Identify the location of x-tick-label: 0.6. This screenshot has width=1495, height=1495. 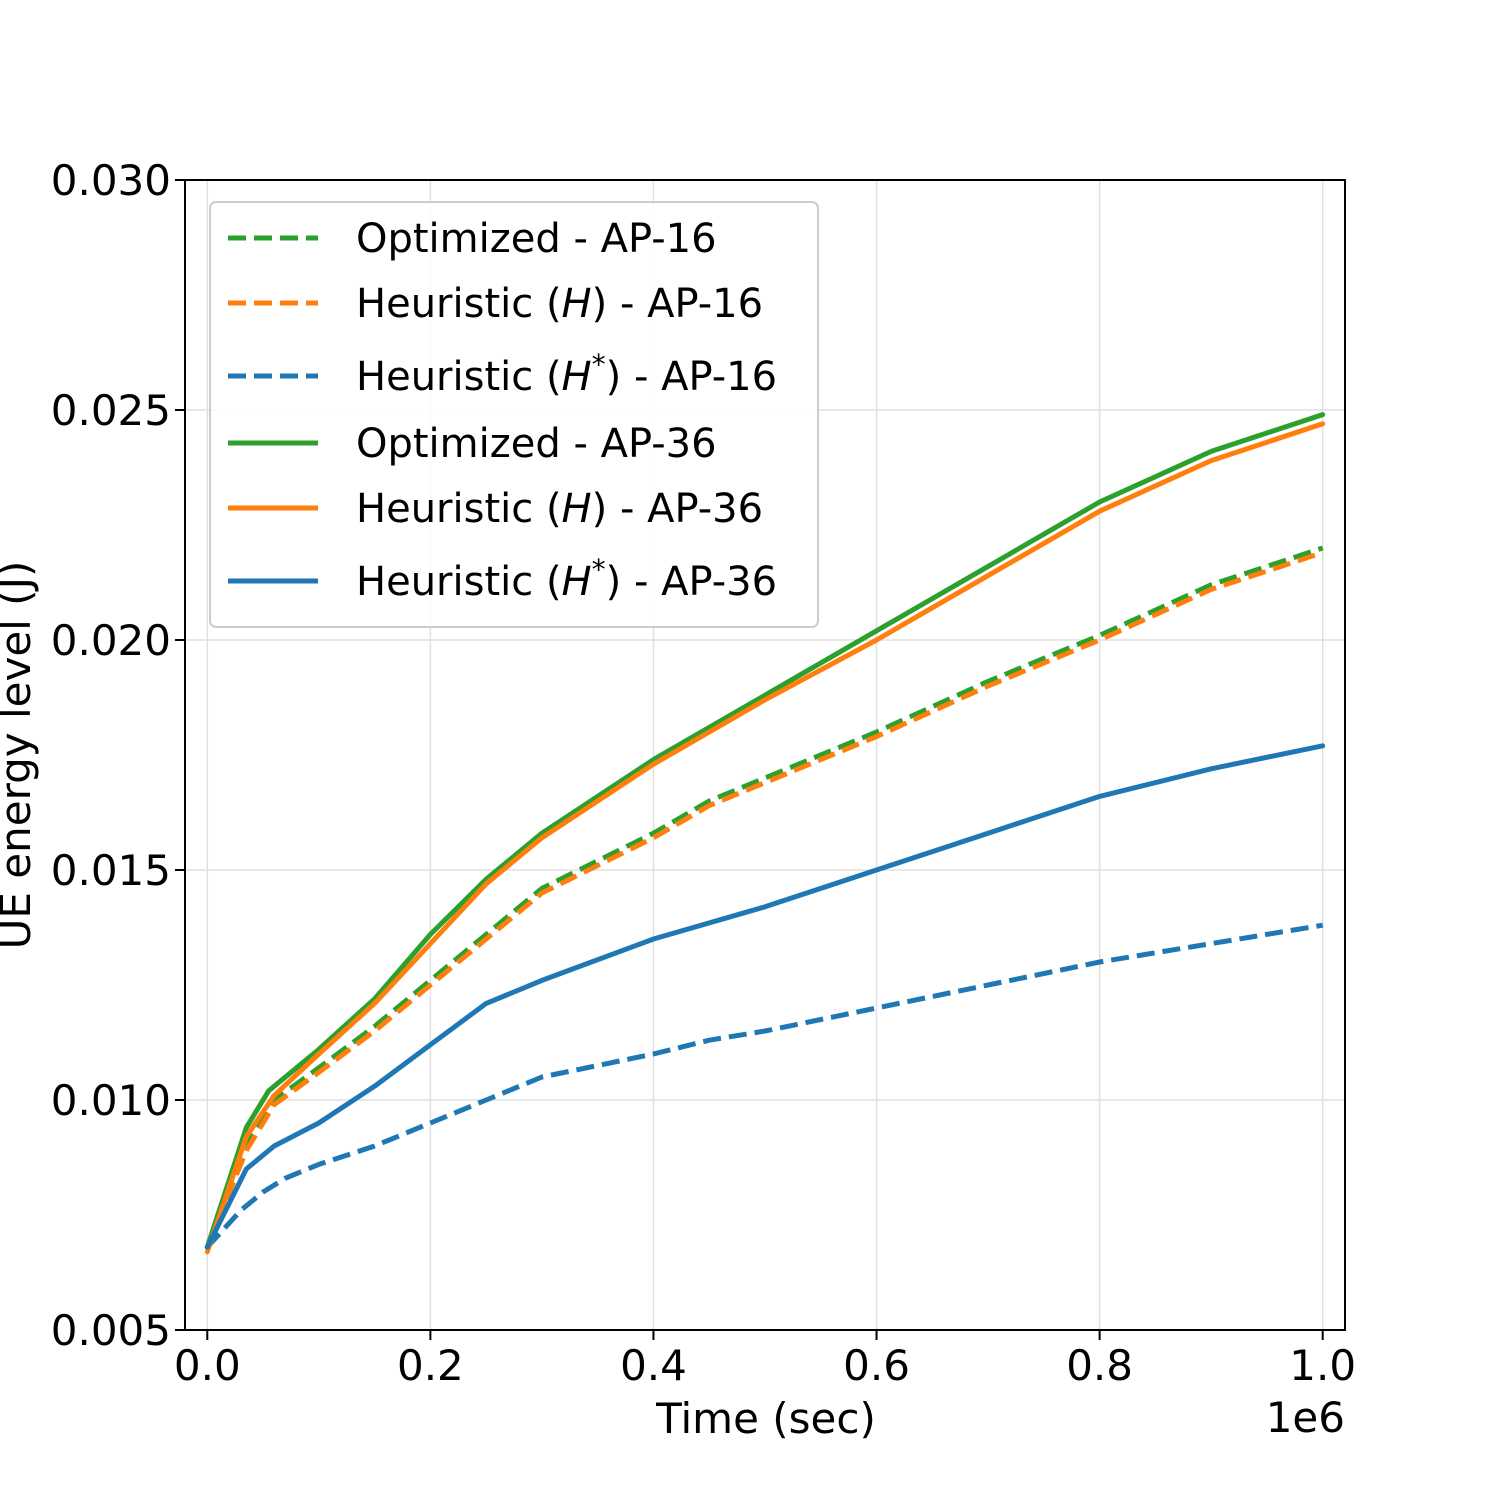
(876, 1365).